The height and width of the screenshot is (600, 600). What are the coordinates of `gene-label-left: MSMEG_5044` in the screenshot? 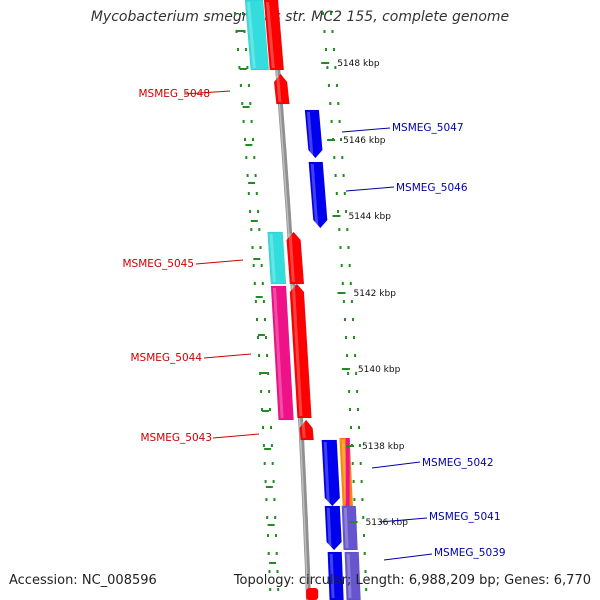 It's located at (166, 358).